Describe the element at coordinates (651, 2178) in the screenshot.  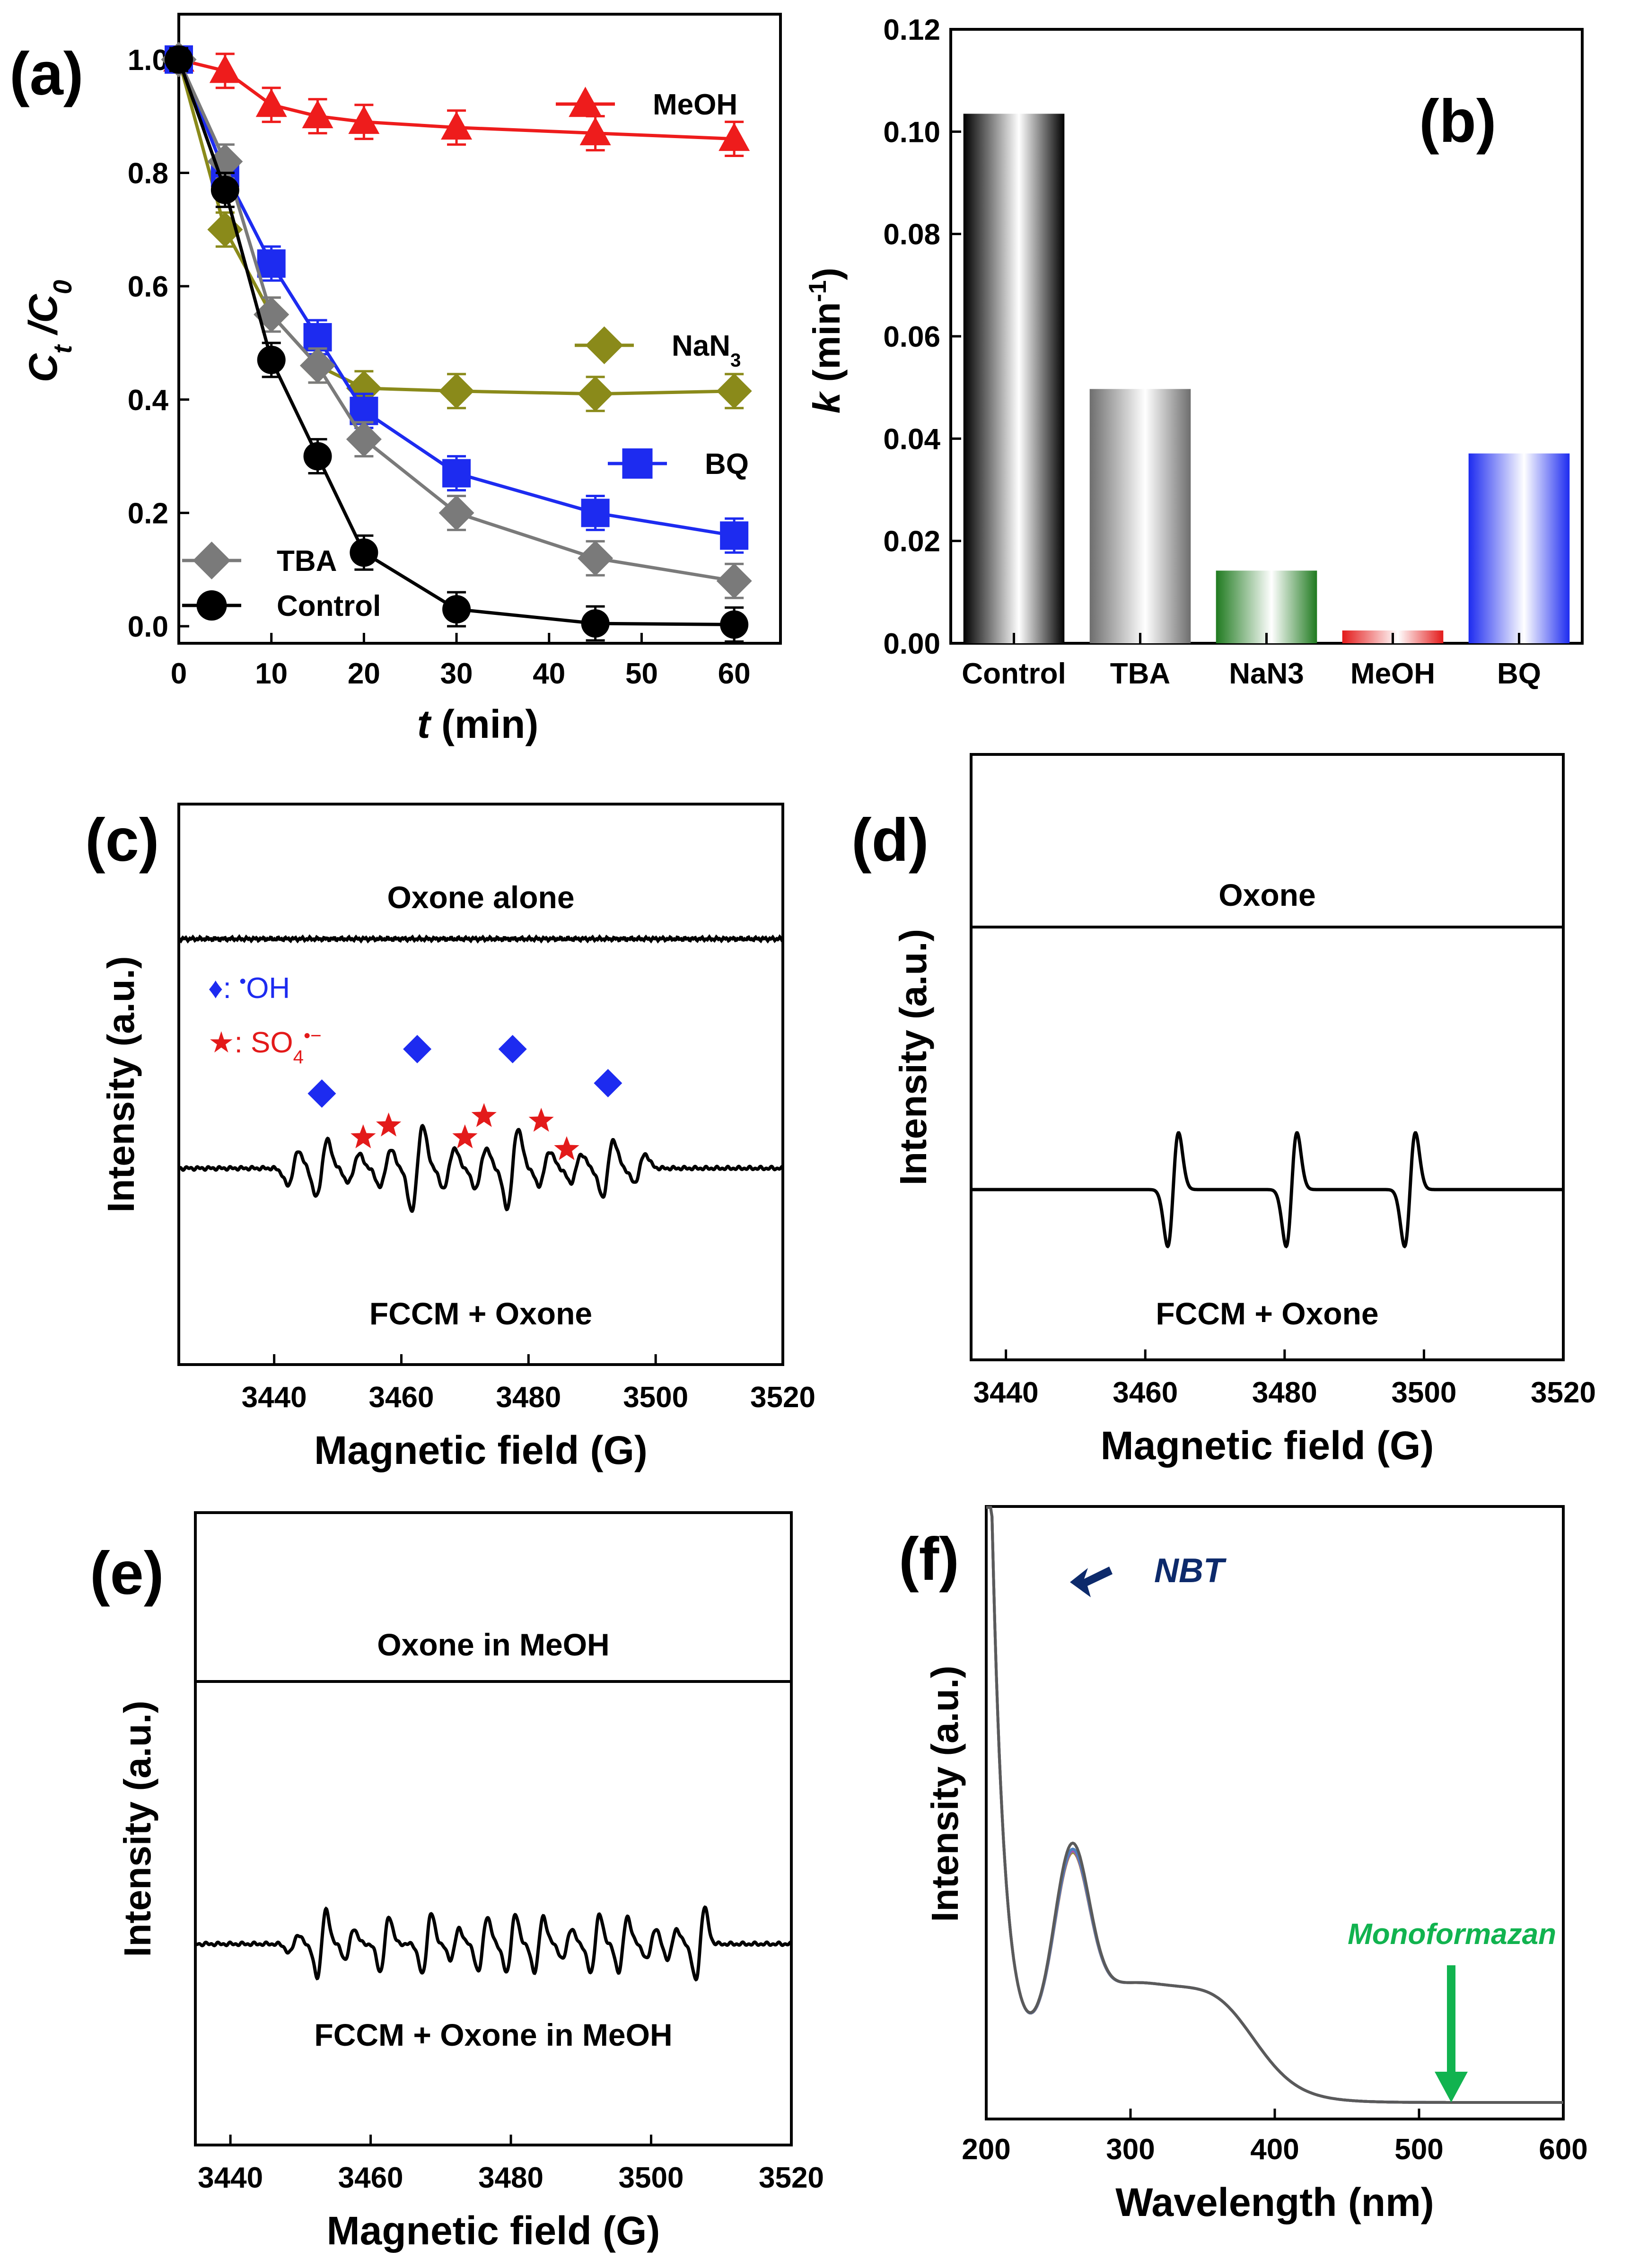
I see `x-tick-label: 3500` at that location.